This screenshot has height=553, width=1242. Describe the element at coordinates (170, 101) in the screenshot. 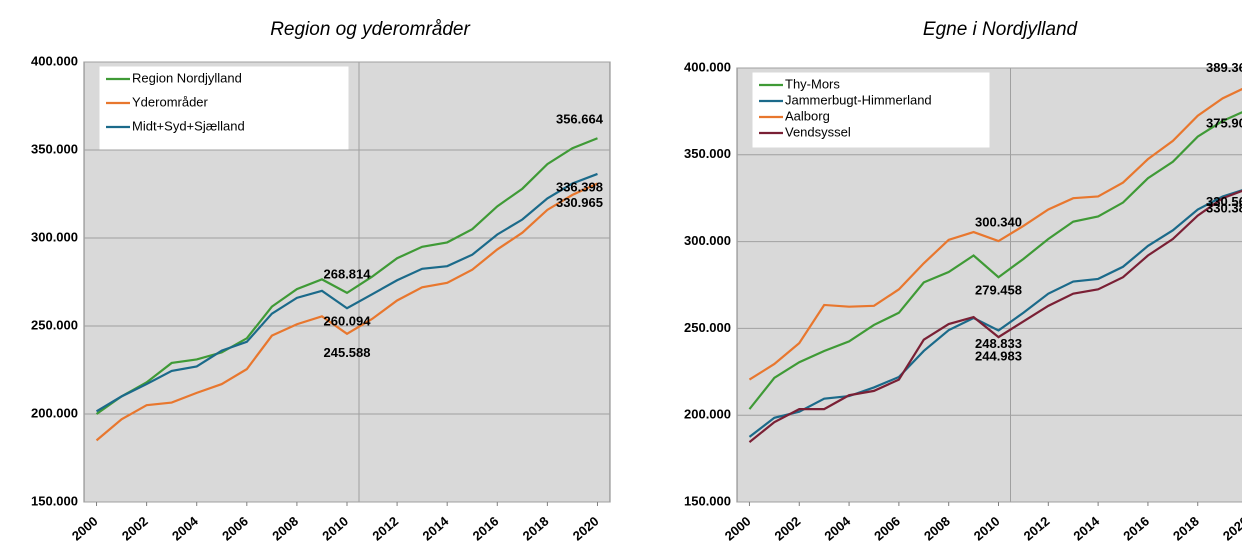

I see `legend-label: Yderområder` at that location.